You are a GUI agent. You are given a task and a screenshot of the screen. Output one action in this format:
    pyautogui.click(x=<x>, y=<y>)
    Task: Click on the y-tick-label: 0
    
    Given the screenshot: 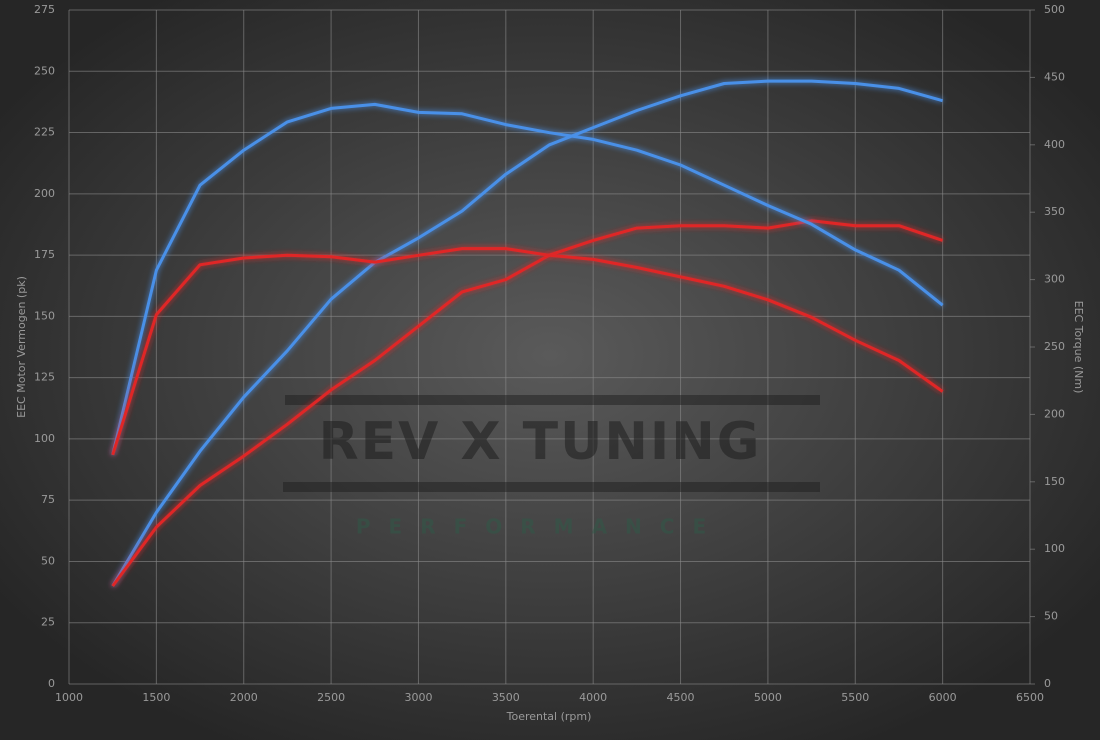 What is the action you would take?
    pyautogui.click(x=51, y=683)
    